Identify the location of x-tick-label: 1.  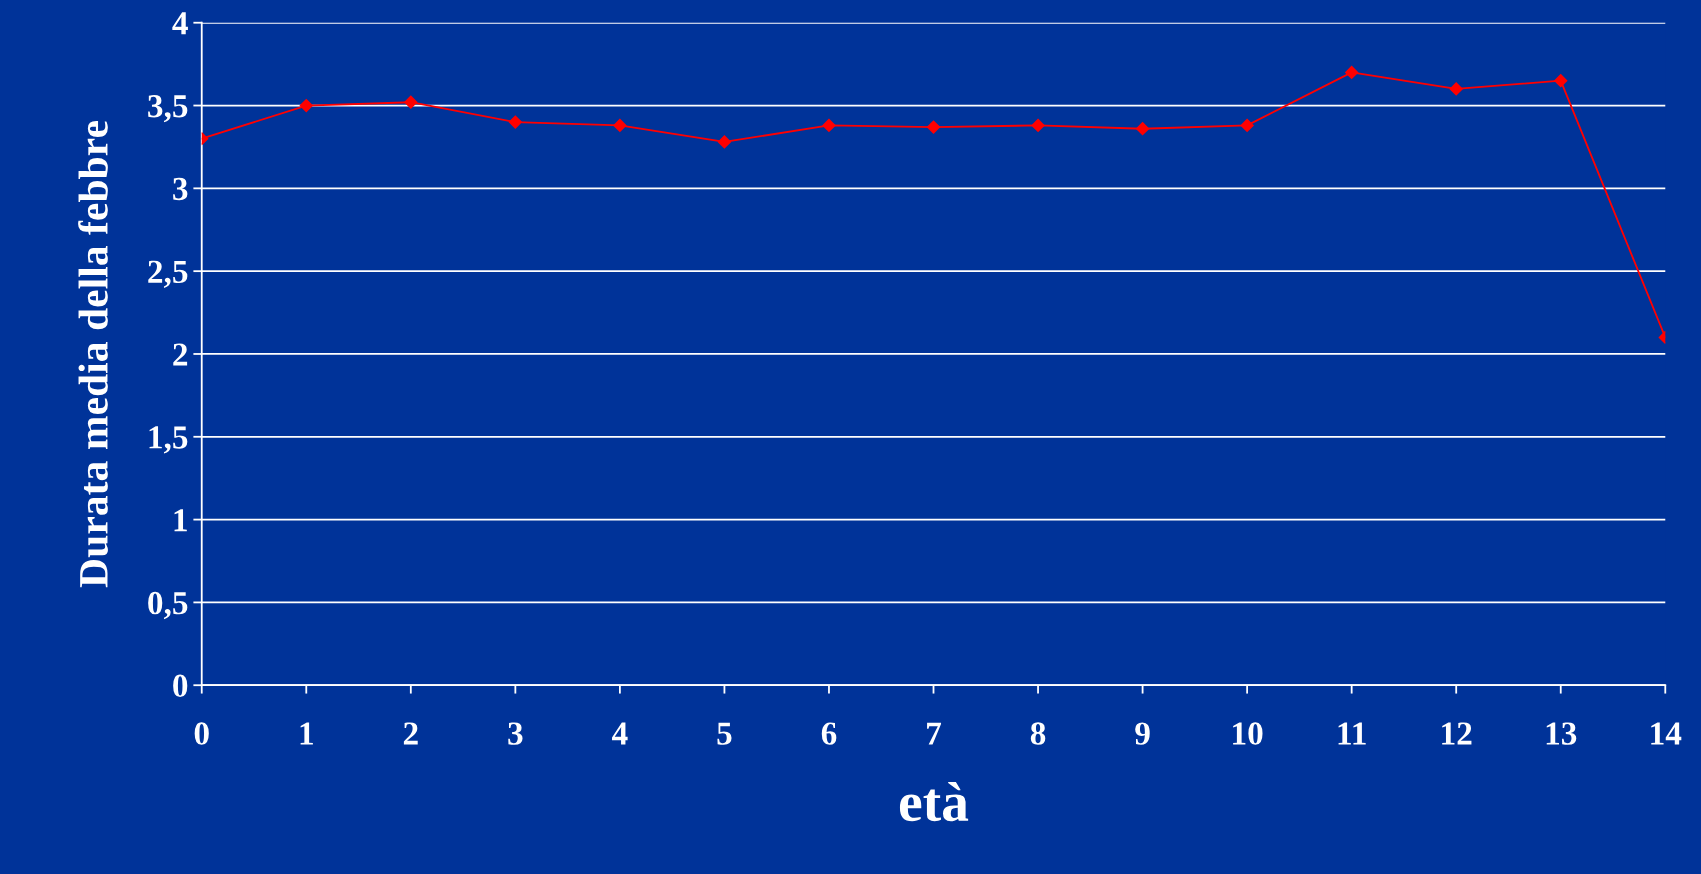
(306, 733).